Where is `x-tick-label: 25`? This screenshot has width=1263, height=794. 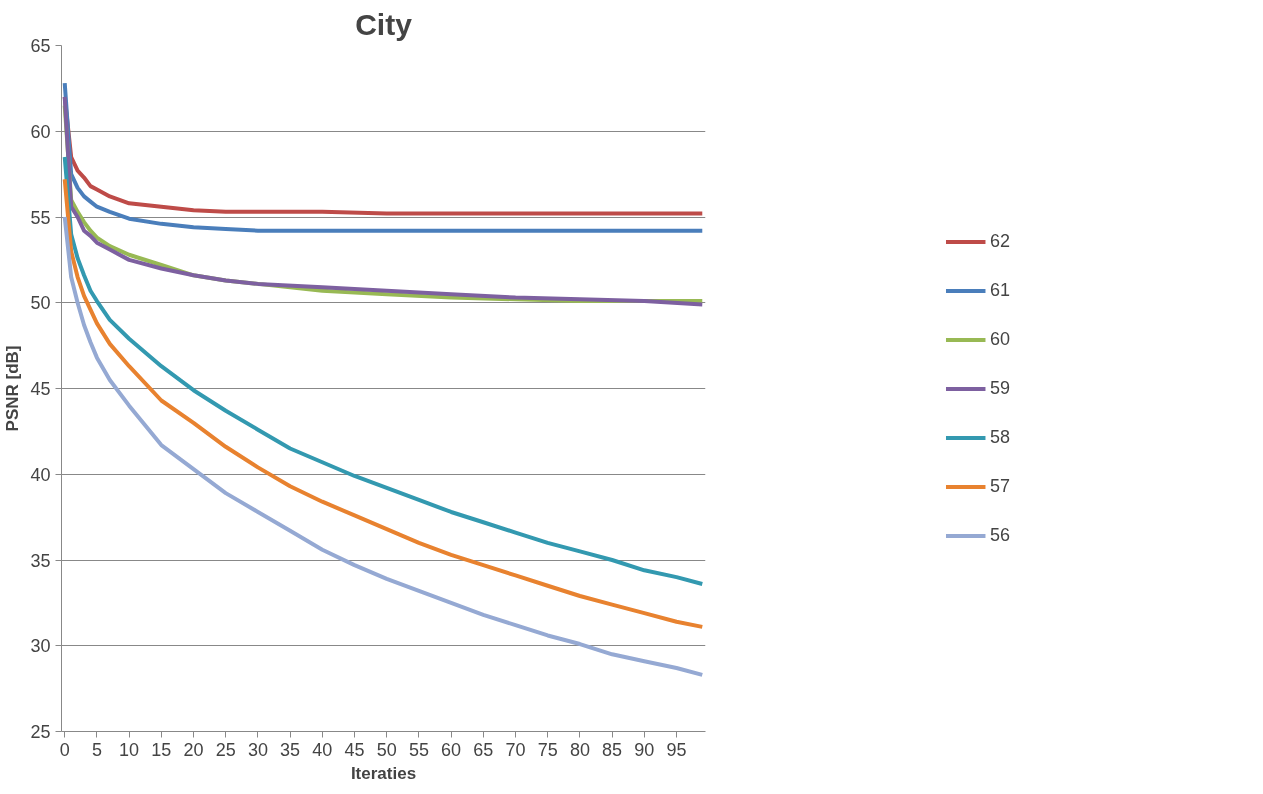 x-tick-label: 25 is located at coordinates (225, 749).